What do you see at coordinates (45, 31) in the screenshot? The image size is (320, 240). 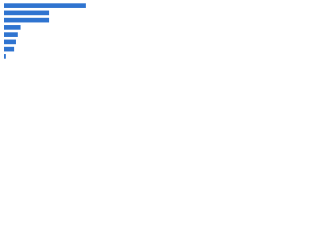 I see `chart` at bounding box center [45, 31].